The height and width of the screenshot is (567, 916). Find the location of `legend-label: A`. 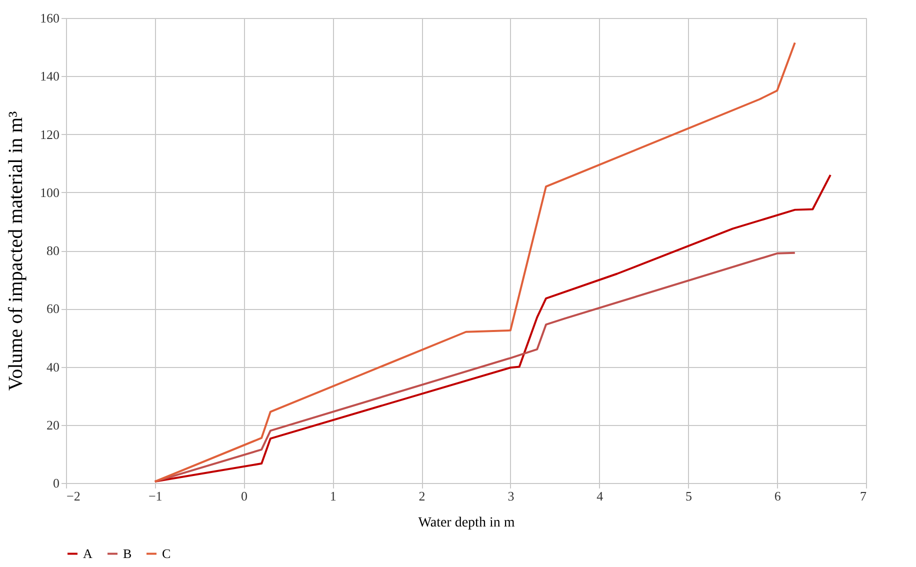

legend-label: A is located at coordinates (88, 553).